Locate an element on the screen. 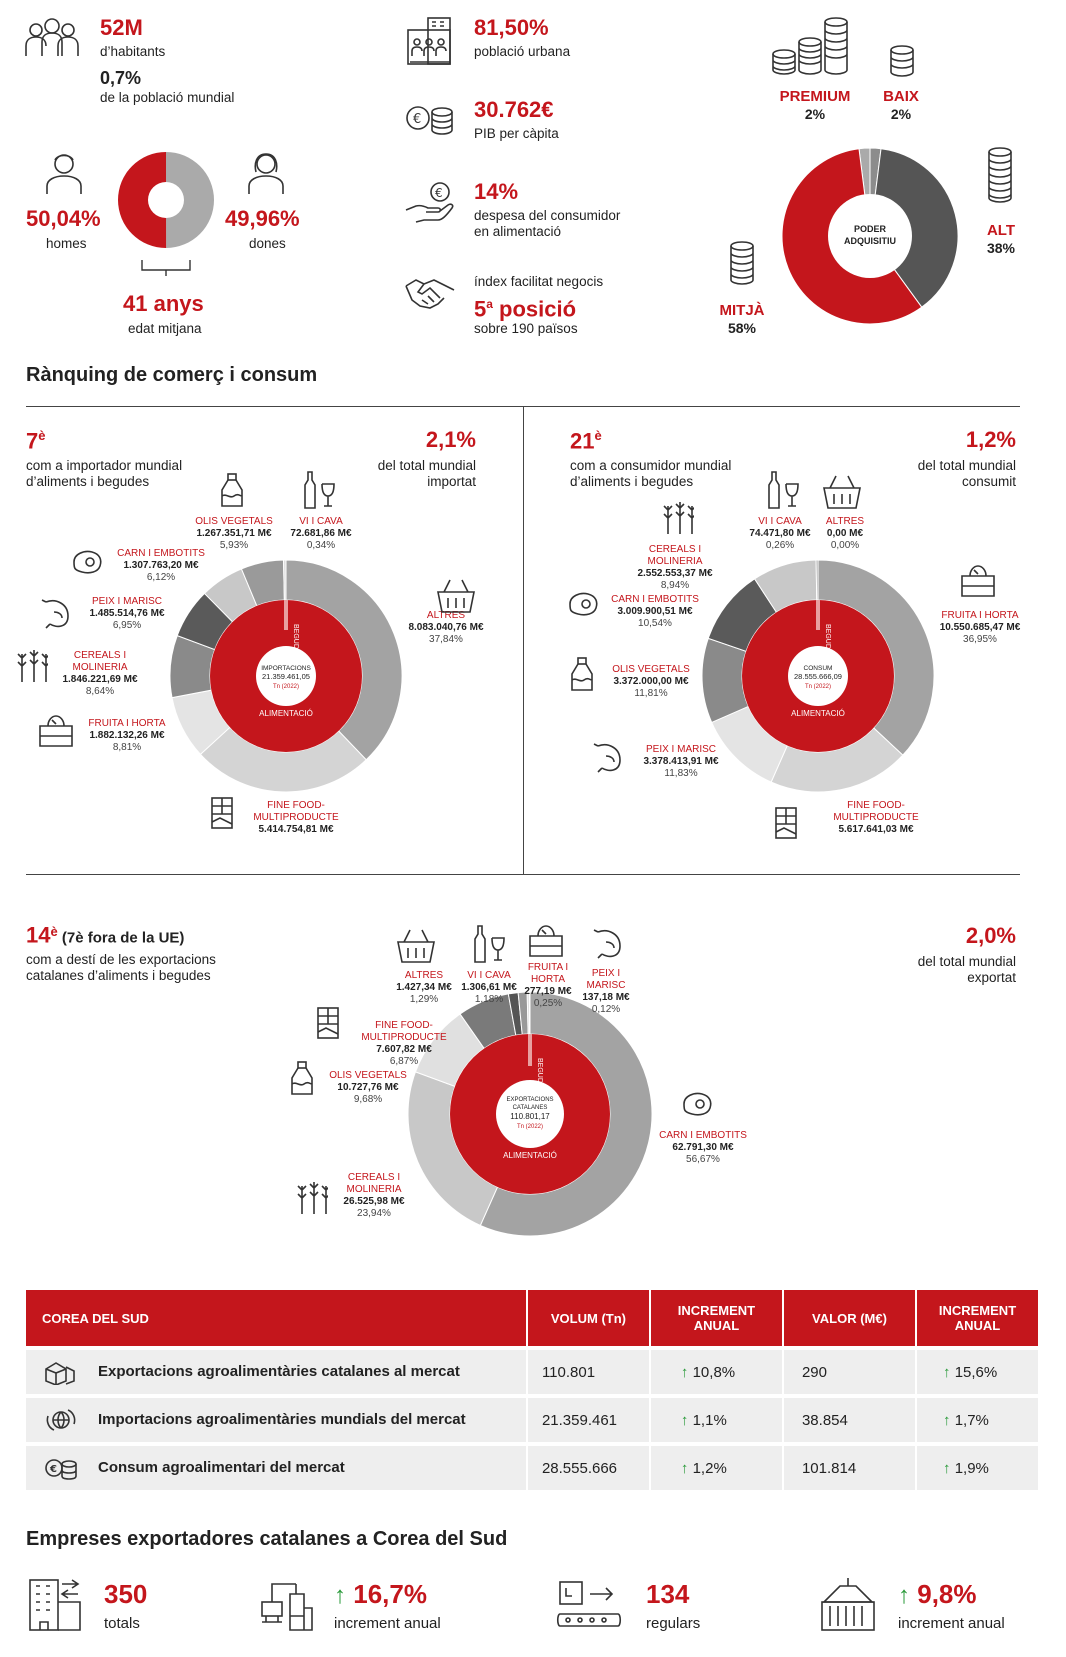 This screenshot has width=1066, height=1657. women-label: dones is located at coordinates (267, 243).